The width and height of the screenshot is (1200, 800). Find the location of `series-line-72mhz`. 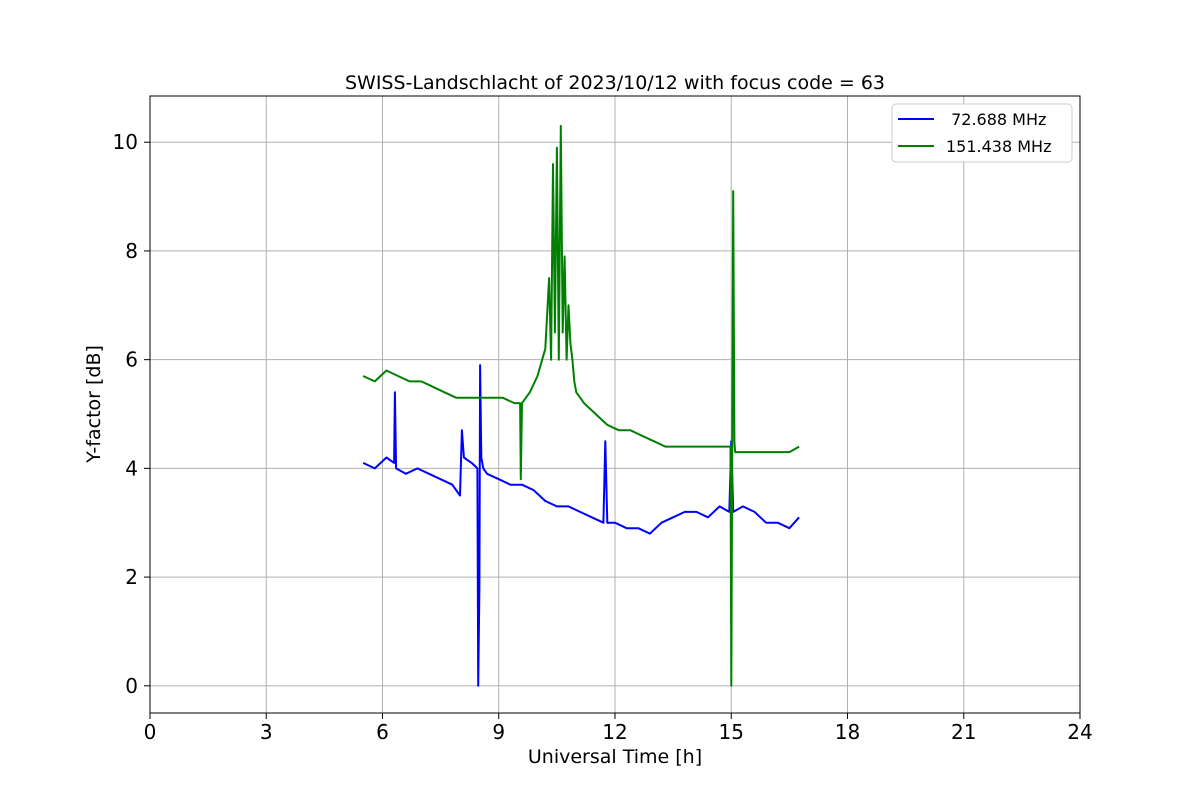

series-line-72mhz is located at coordinates (581, 525).